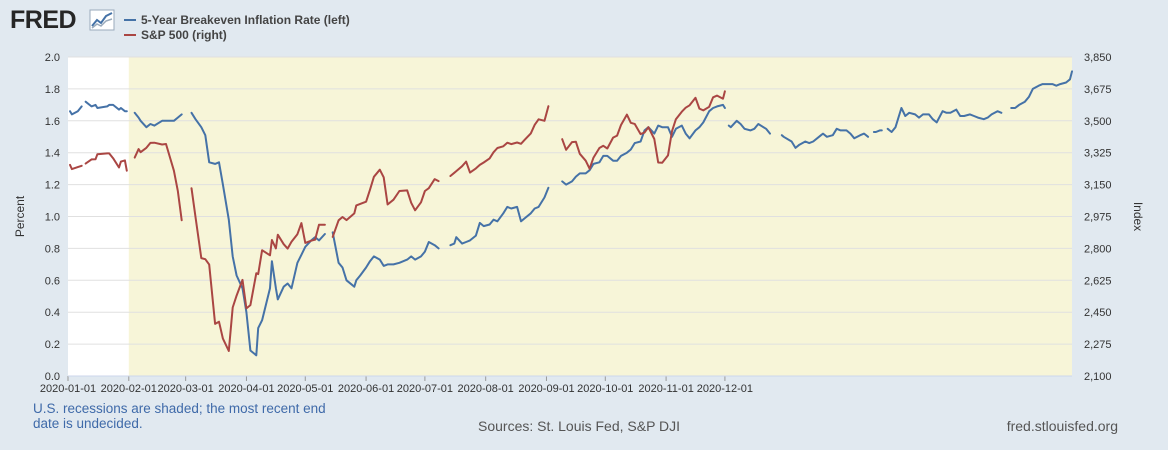 Image resolution: width=1168 pixels, height=450 pixels. What do you see at coordinates (52, 58) in the screenshot?
I see `y-left-tick-label: 2.0` at bounding box center [52, 58].